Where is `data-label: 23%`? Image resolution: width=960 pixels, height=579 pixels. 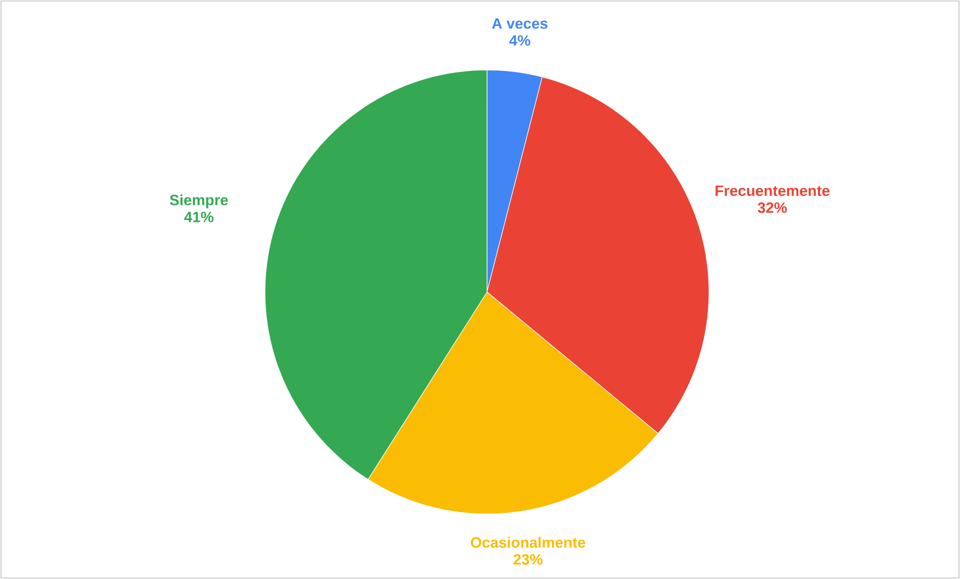
data-label: 23% is located at coordinates (528, 559).